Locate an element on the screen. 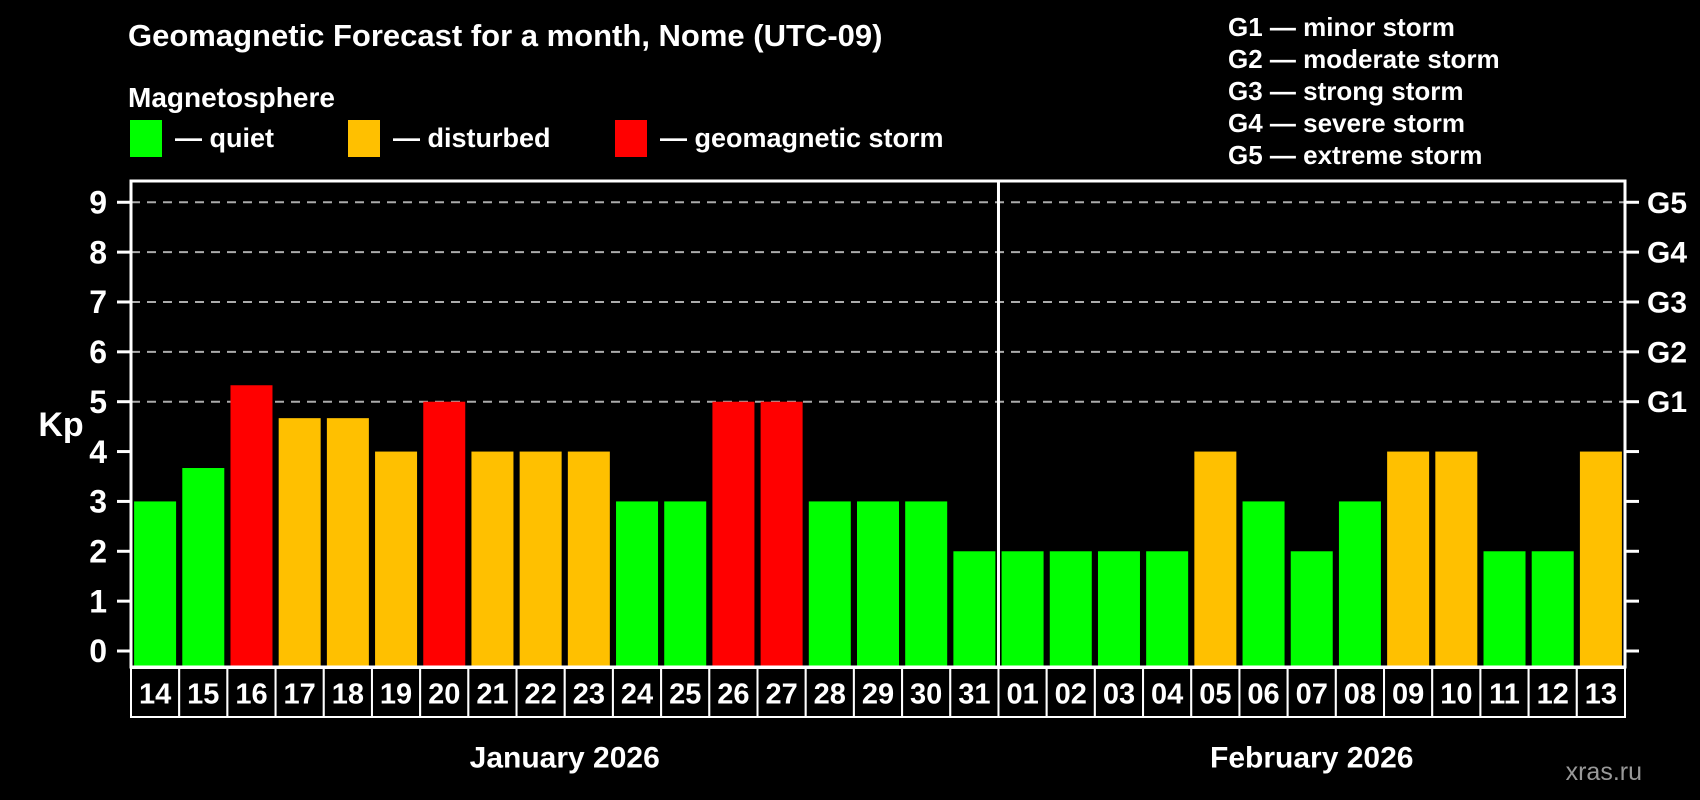  storm-scale-item-g1: G1 — minor storm is located at coordinates (1341, 27).